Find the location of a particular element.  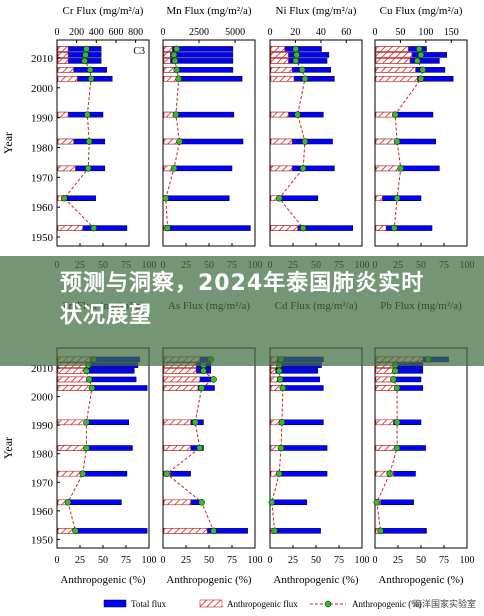

flux-axis-label: Cr Flux (mg/m²/a) is located at coordinates (103, 11).